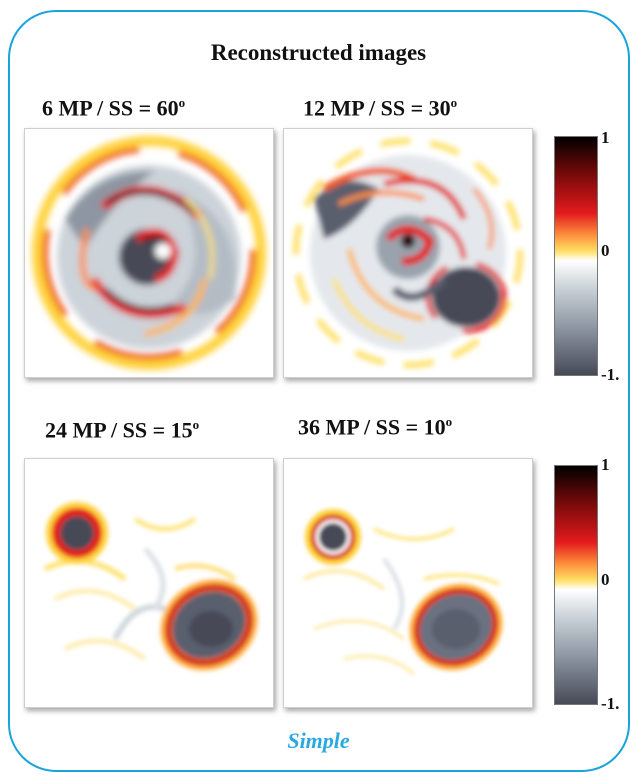  What do you see at coordinates (576, 585) in the screenshot?
I see `colorbar-bottom` at bounding box center [576, 585].